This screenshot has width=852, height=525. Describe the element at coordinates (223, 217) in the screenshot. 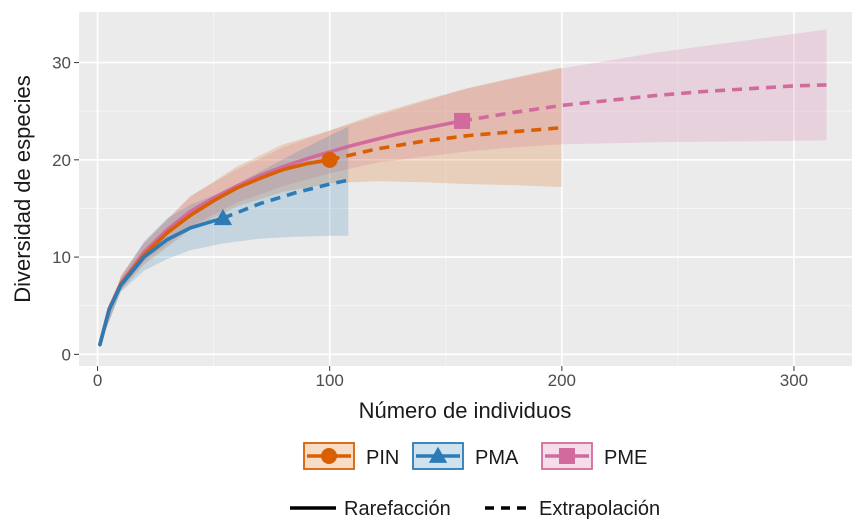

I see `observed-point-pma` at that location.